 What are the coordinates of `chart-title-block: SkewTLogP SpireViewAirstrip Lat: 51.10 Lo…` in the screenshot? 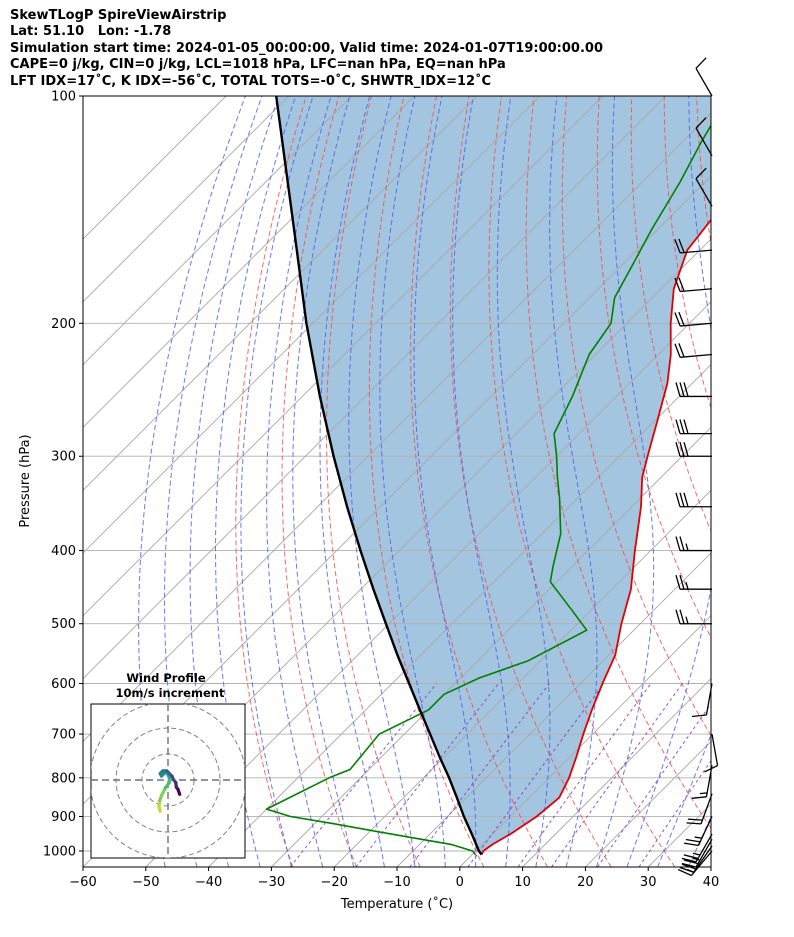 It's located at (306, 49).